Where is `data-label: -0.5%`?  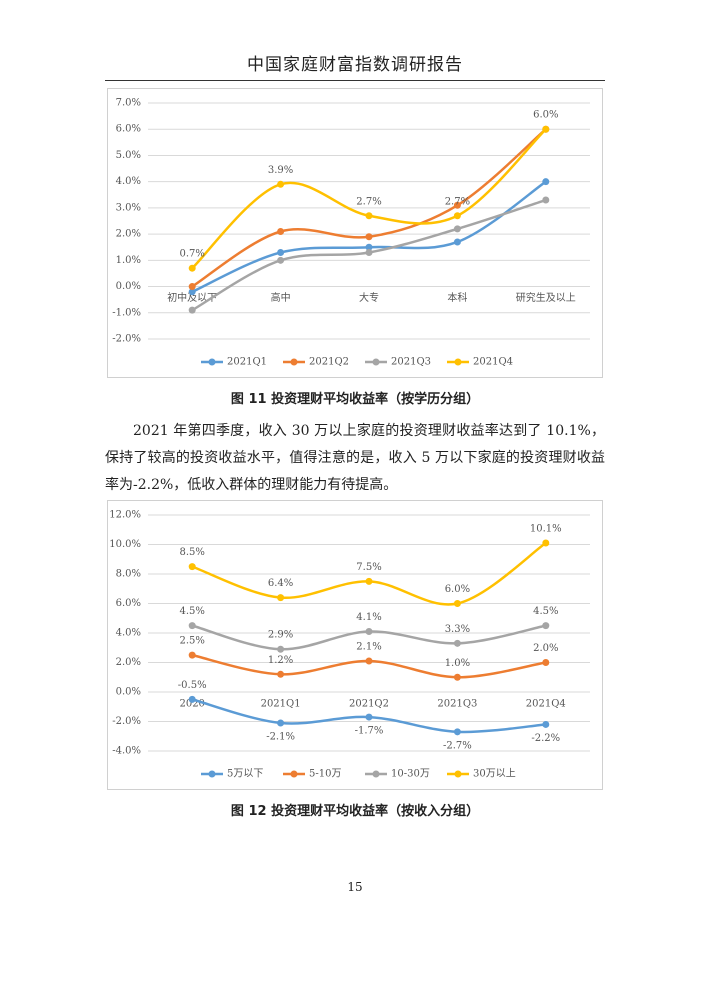 data-label: -0.5% is located at coordinates (192, 685).